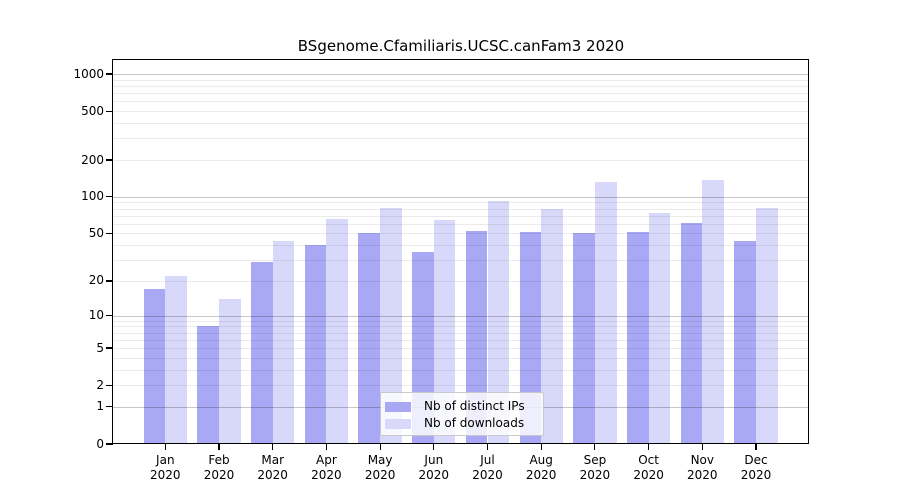 The height and width of the screenshot is (500, 900). Describe the element at coordinates (444, 331) in the screenshot. I see `bar-downloads-jun` at that location.